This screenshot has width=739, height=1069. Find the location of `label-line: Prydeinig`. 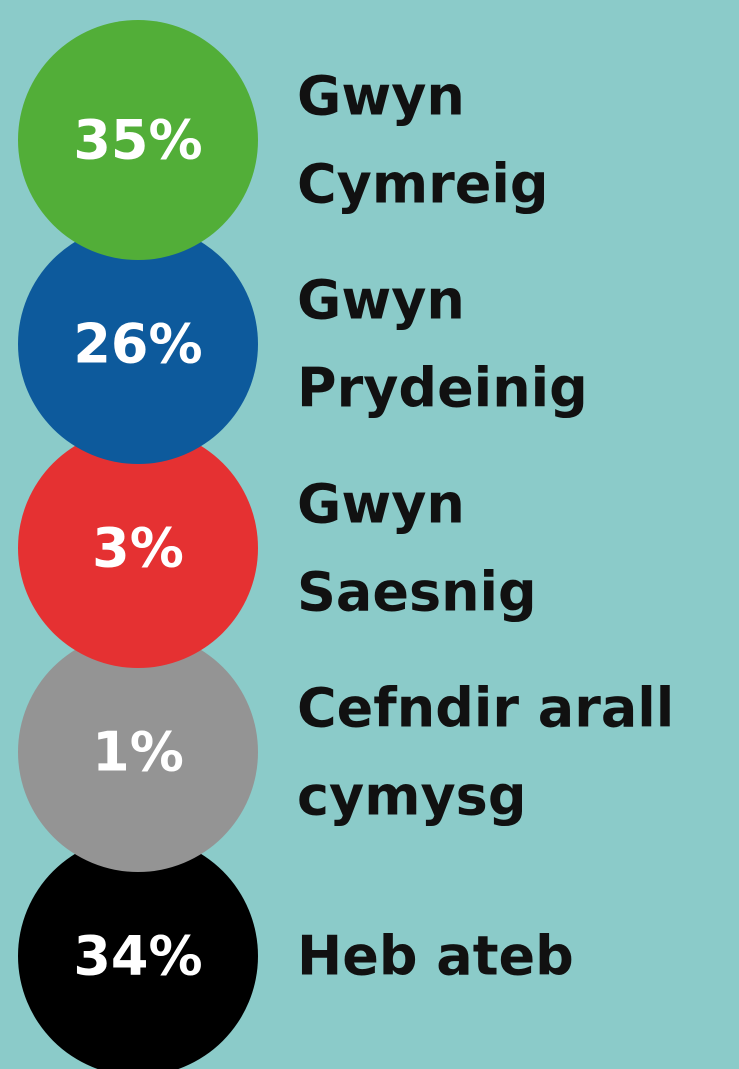

label-line: Prydeinig is located at coordinates (442, 388).